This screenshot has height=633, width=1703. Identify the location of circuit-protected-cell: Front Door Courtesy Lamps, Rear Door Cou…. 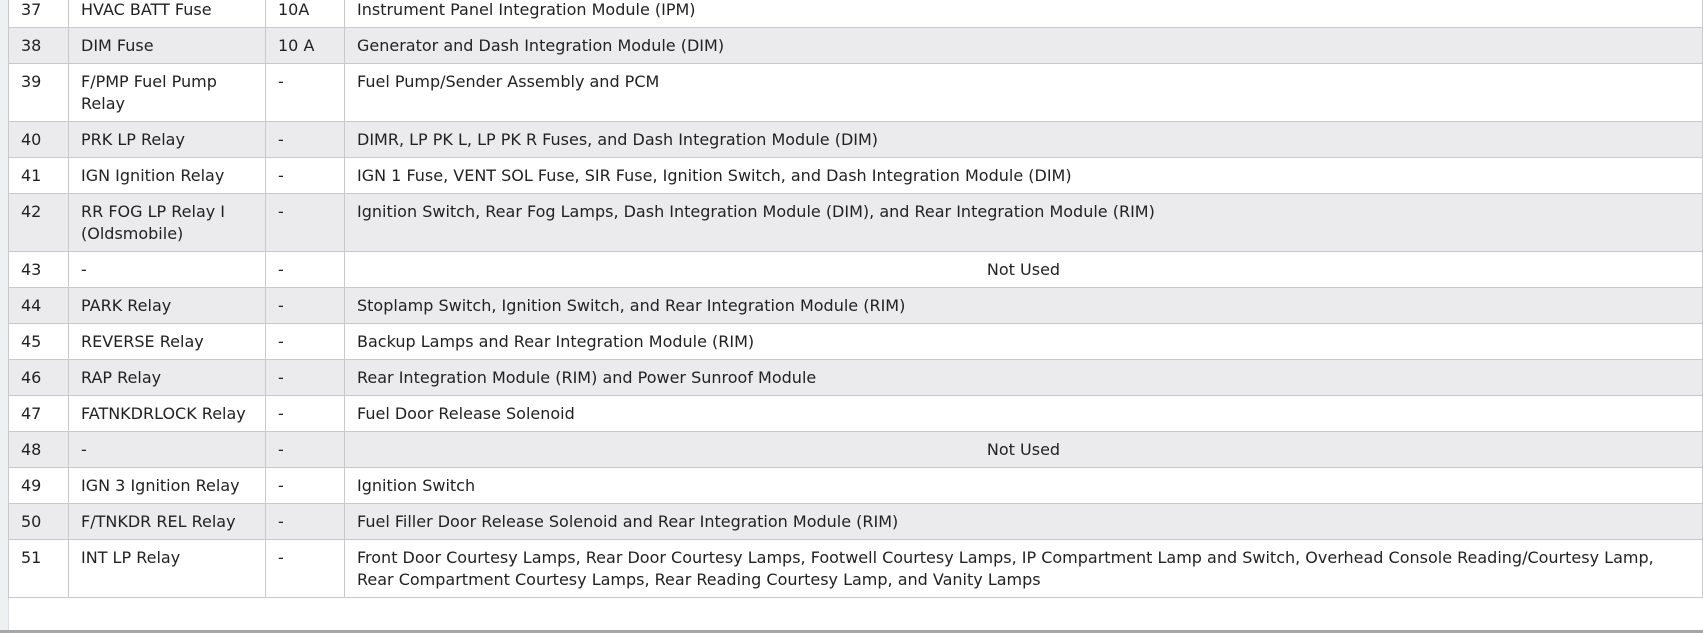
(1023, 568).